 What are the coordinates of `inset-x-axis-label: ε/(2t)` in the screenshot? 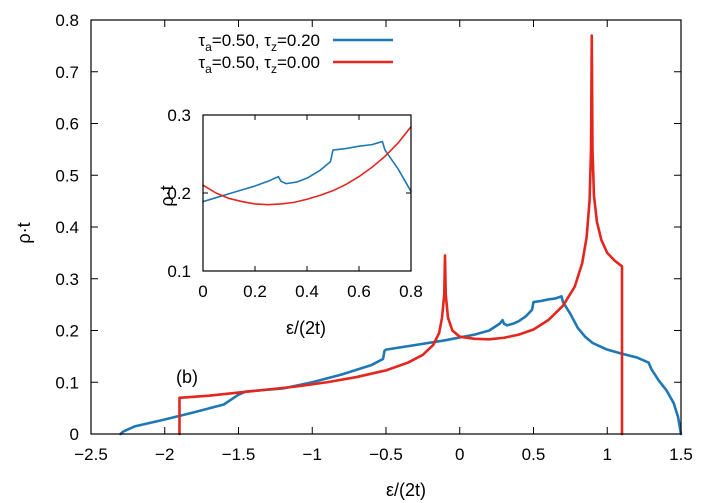 It's located at (306, 328).